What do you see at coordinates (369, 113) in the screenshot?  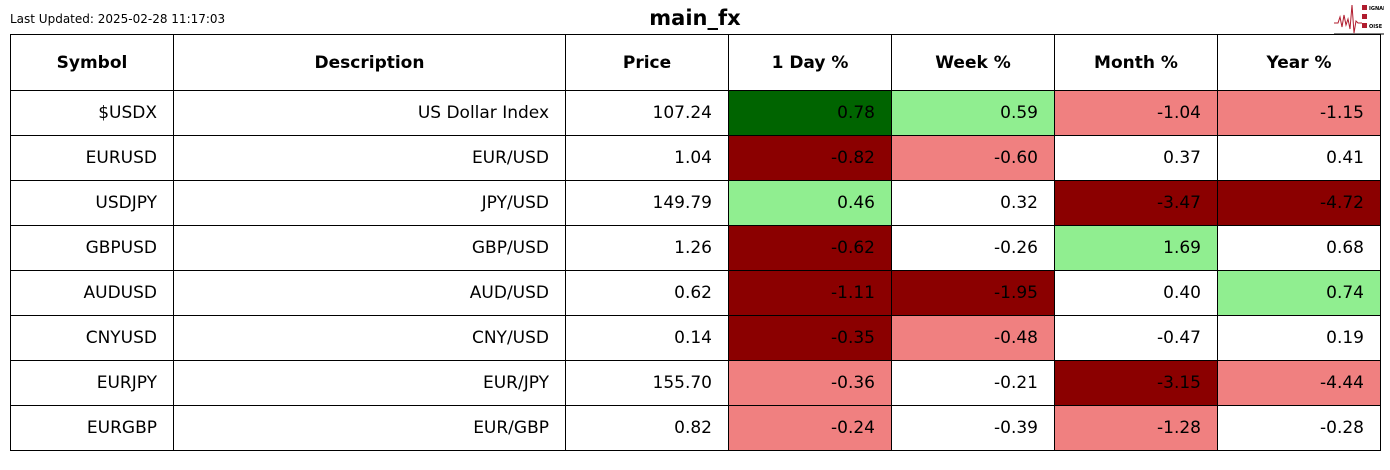 I see `description-cell: US Dollar Index` at bounding box center [369, 113].